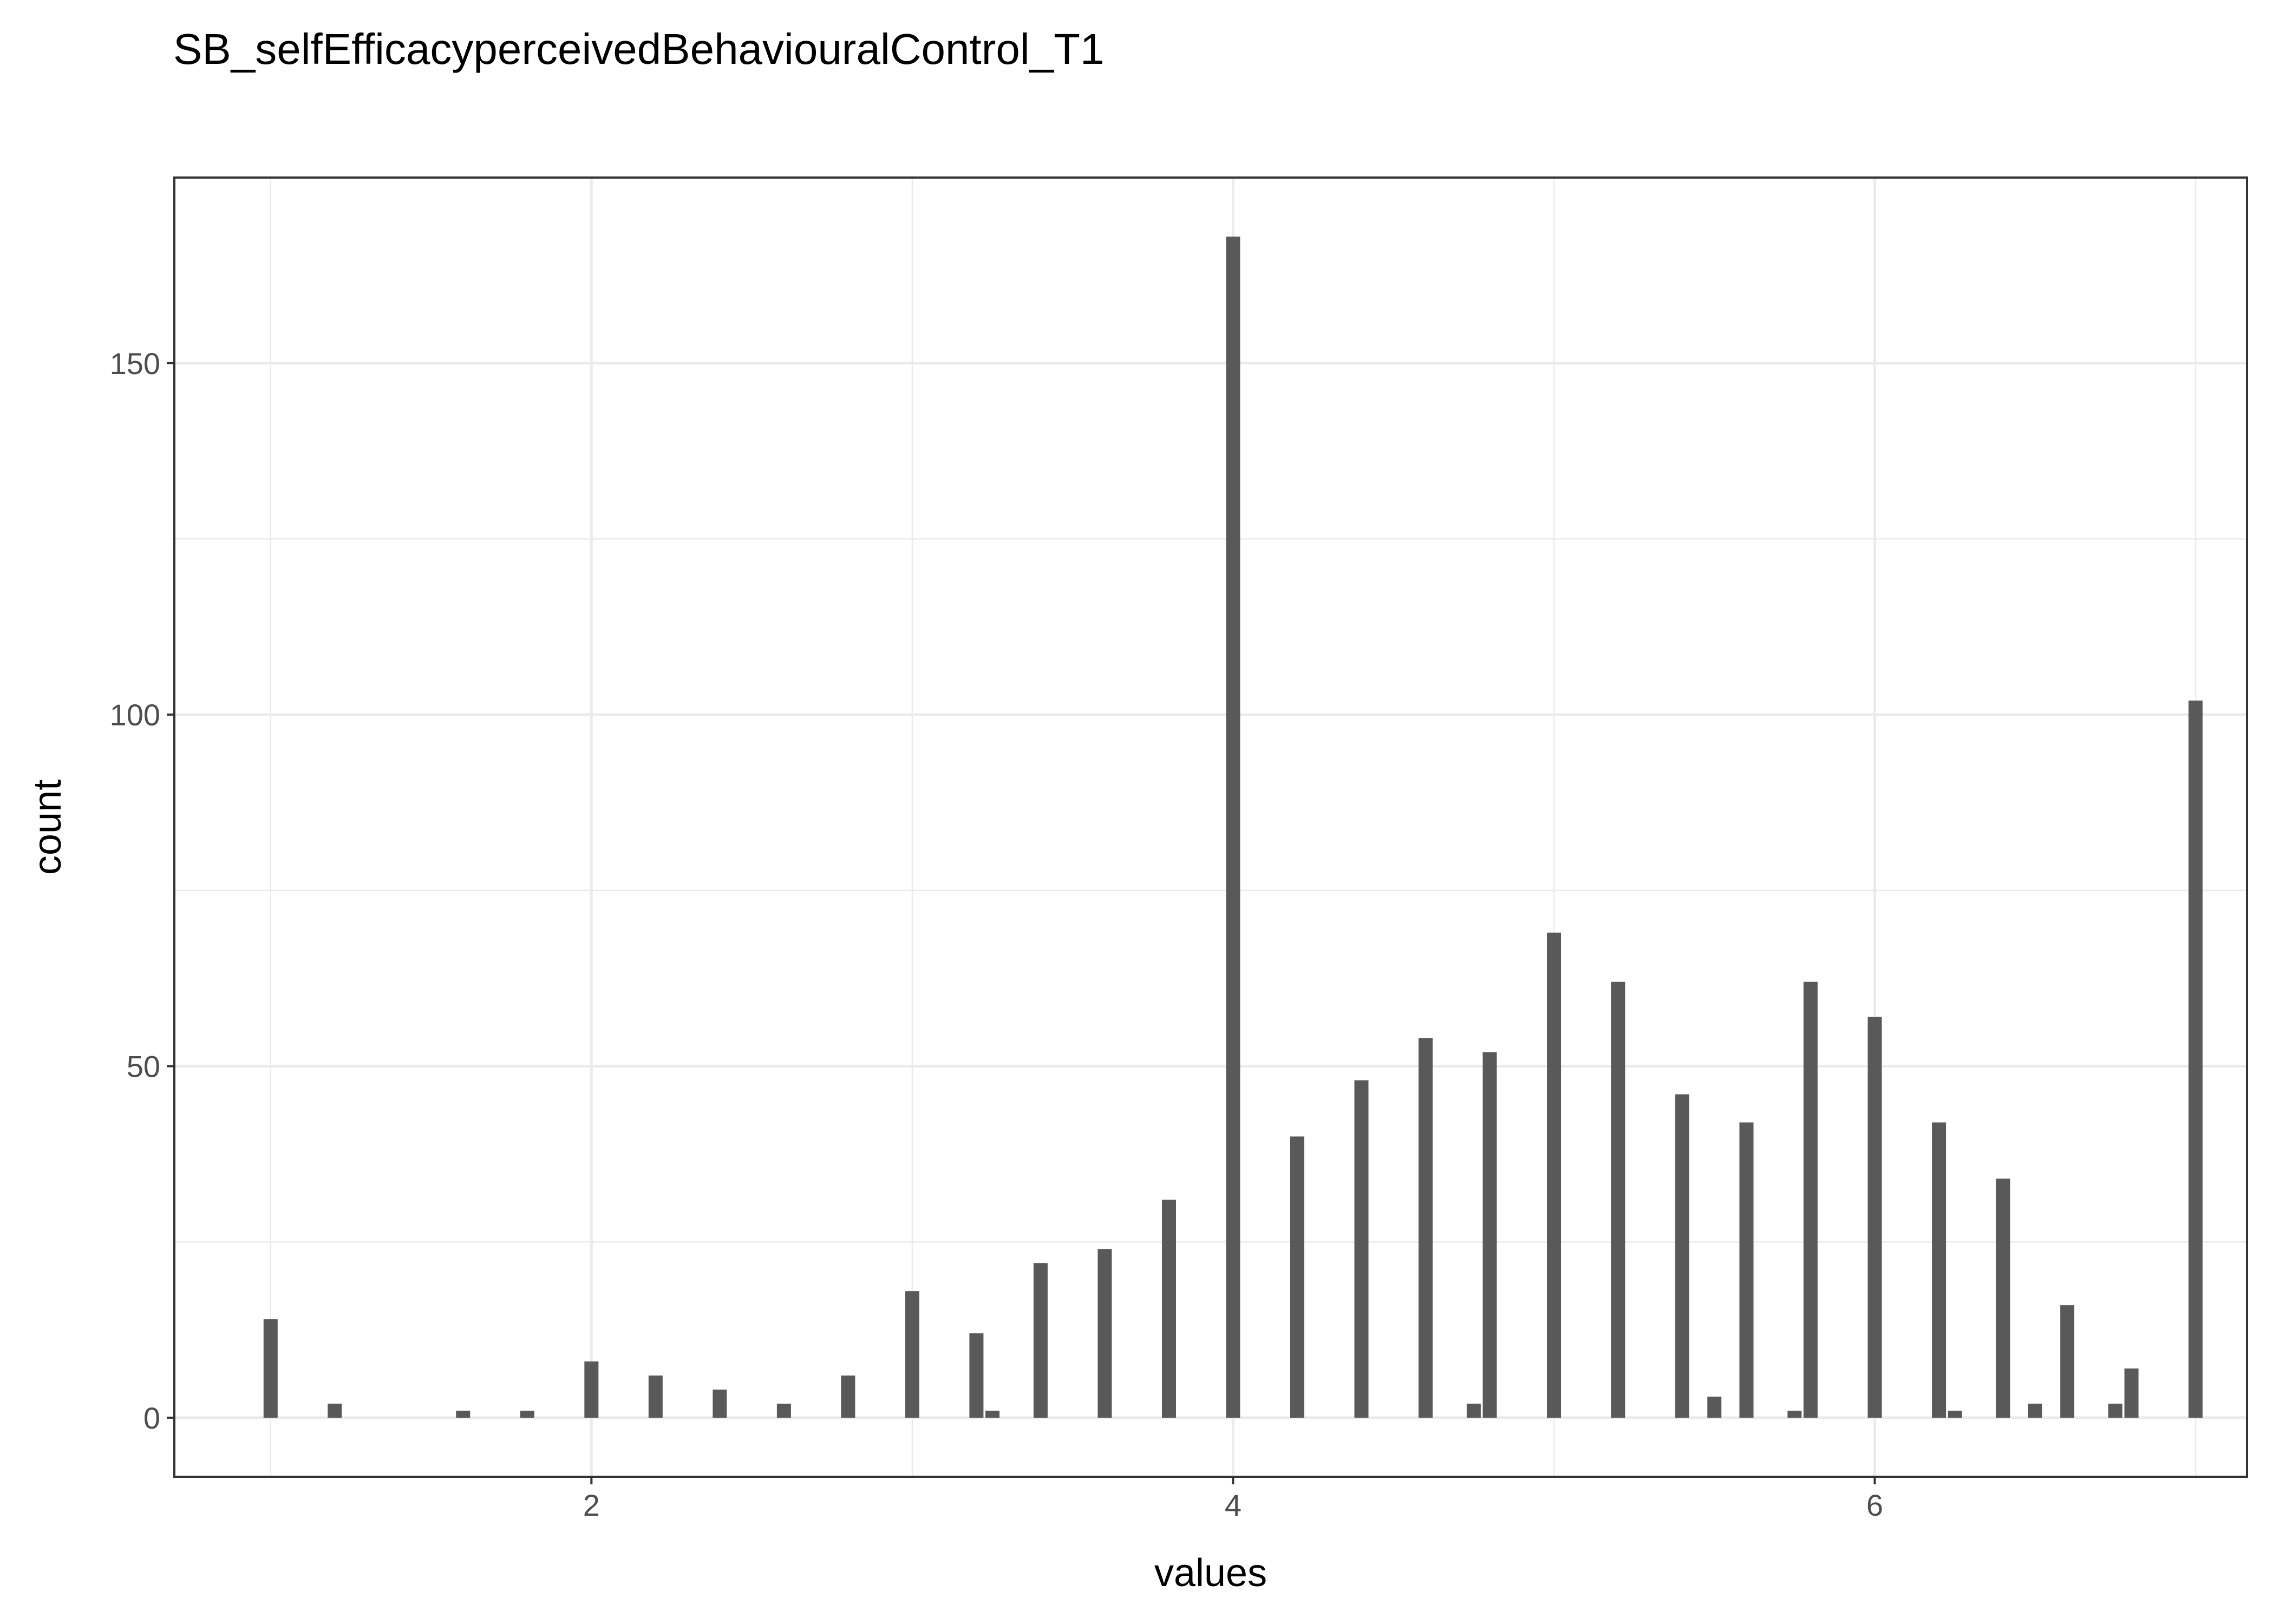 This screenshot has height=1624, width=2274. I want to click on y-axis-title: count, so click(48, 827).